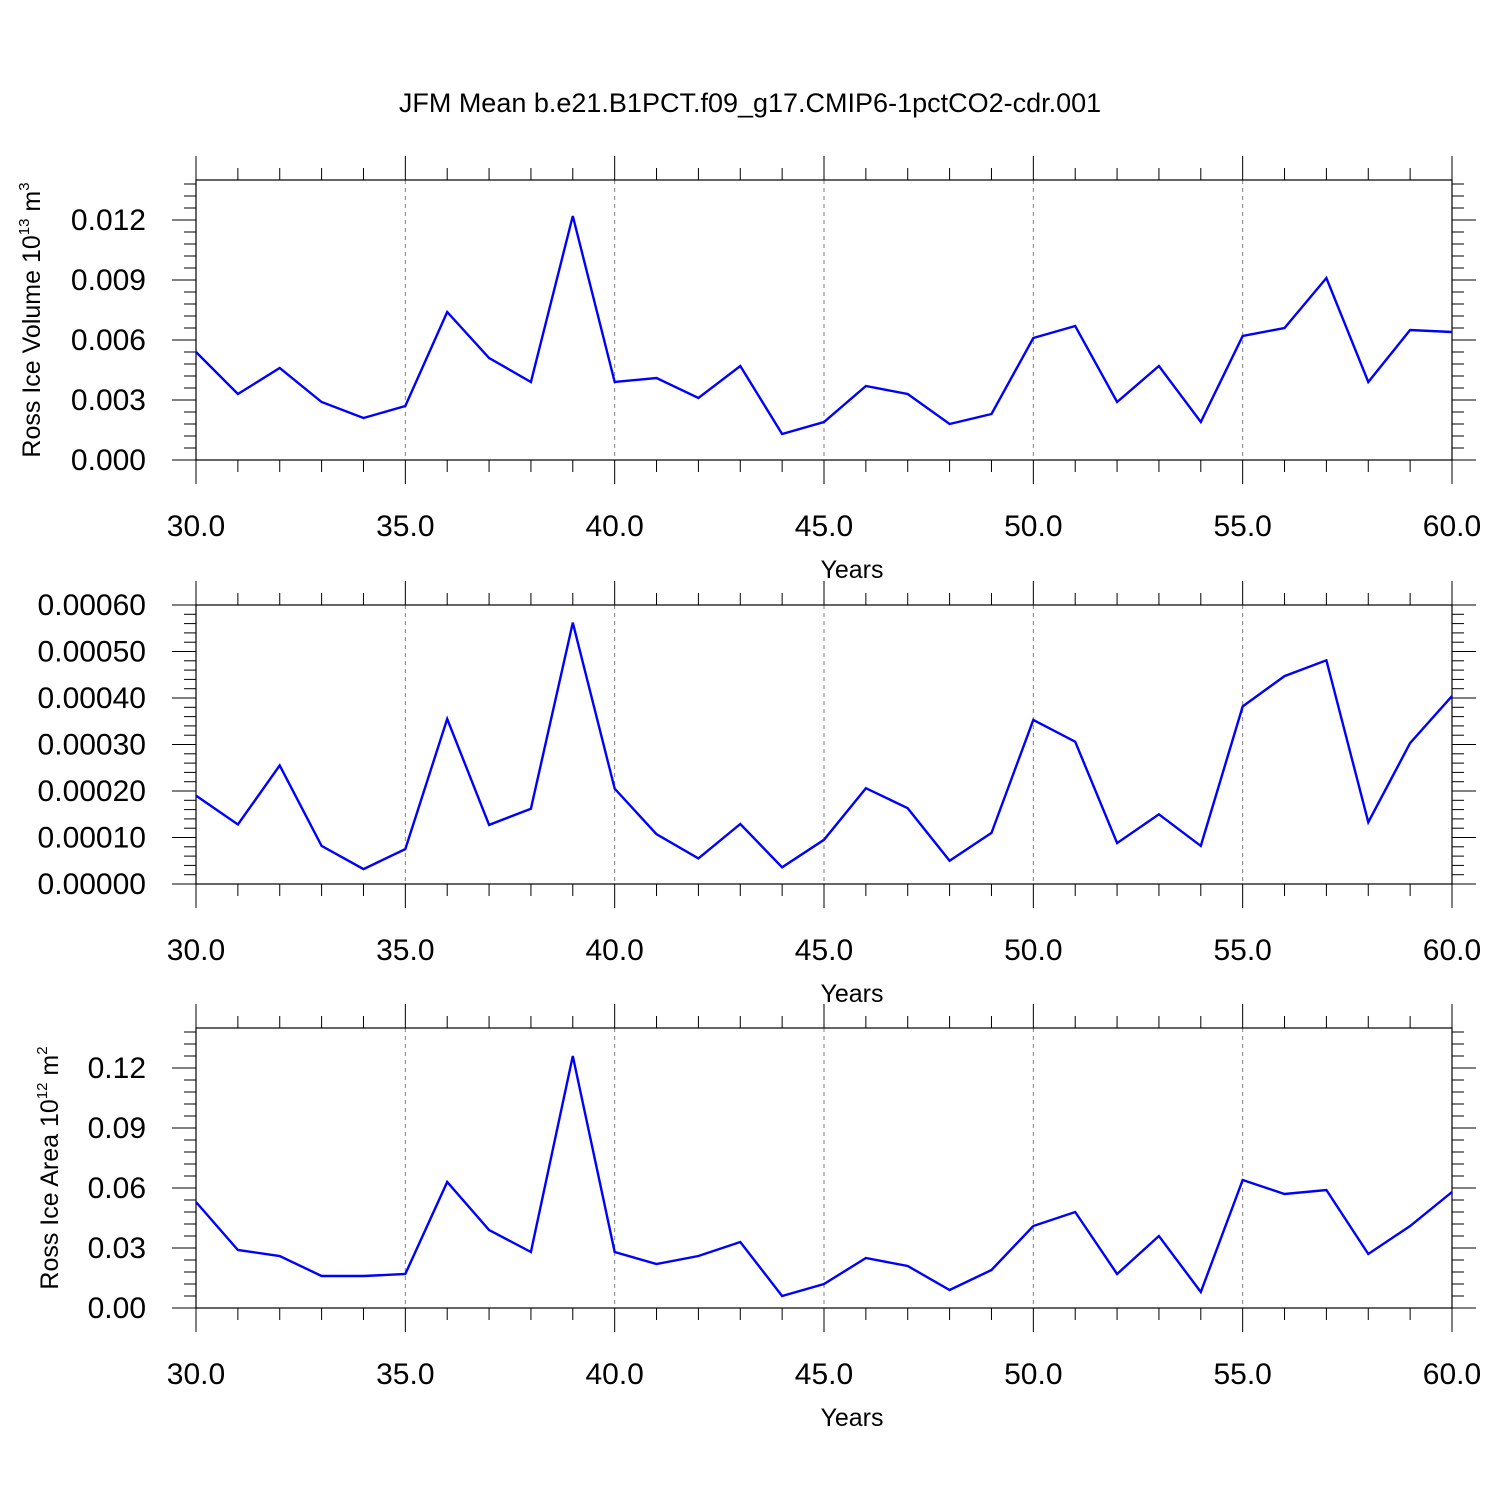 Image resolution: width=1500 pixels, height=1505 pixels. I want to click on y-tick-label: 0.012, so click(108, 220).